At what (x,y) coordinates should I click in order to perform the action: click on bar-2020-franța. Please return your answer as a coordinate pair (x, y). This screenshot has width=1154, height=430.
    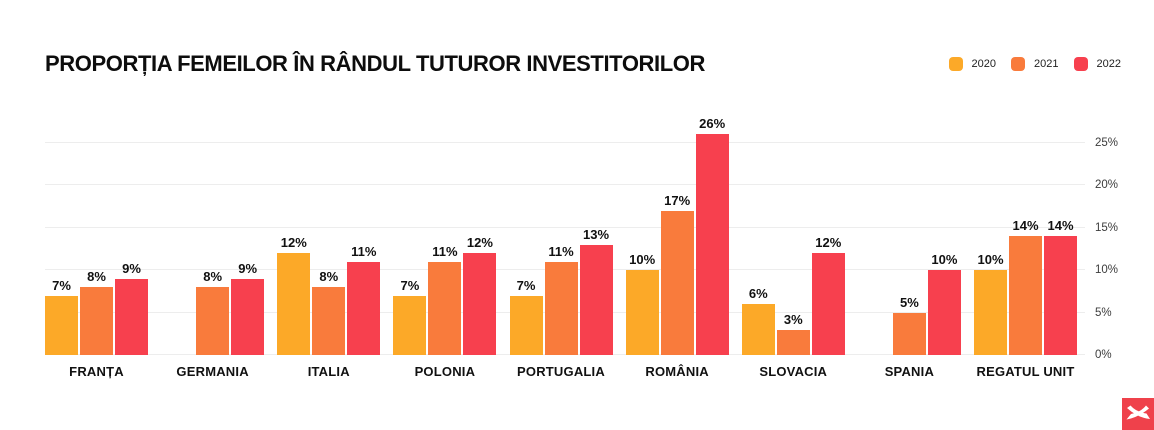
    Looking at the image, I should click on (61, 325).